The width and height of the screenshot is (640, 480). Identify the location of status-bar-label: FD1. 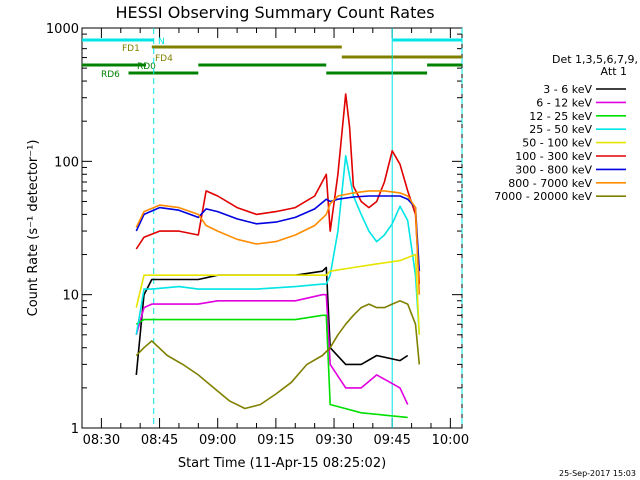
(131, 49).